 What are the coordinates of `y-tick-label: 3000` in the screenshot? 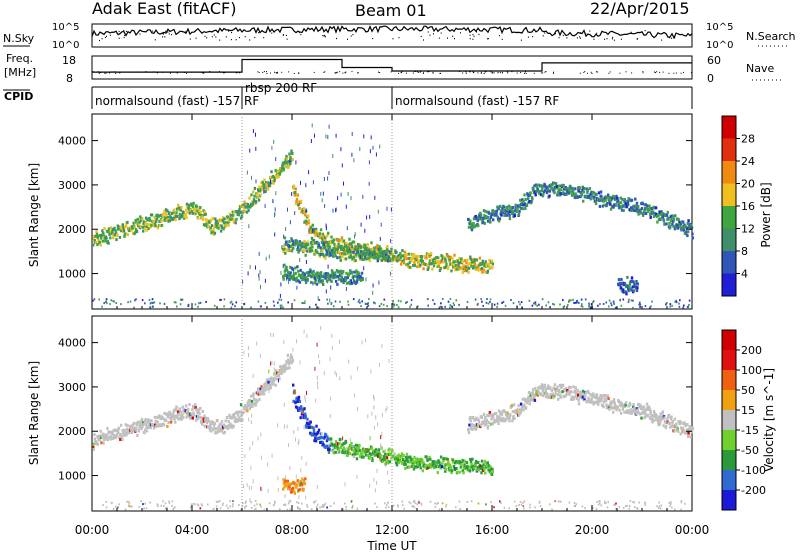 It's located at (72, 387).